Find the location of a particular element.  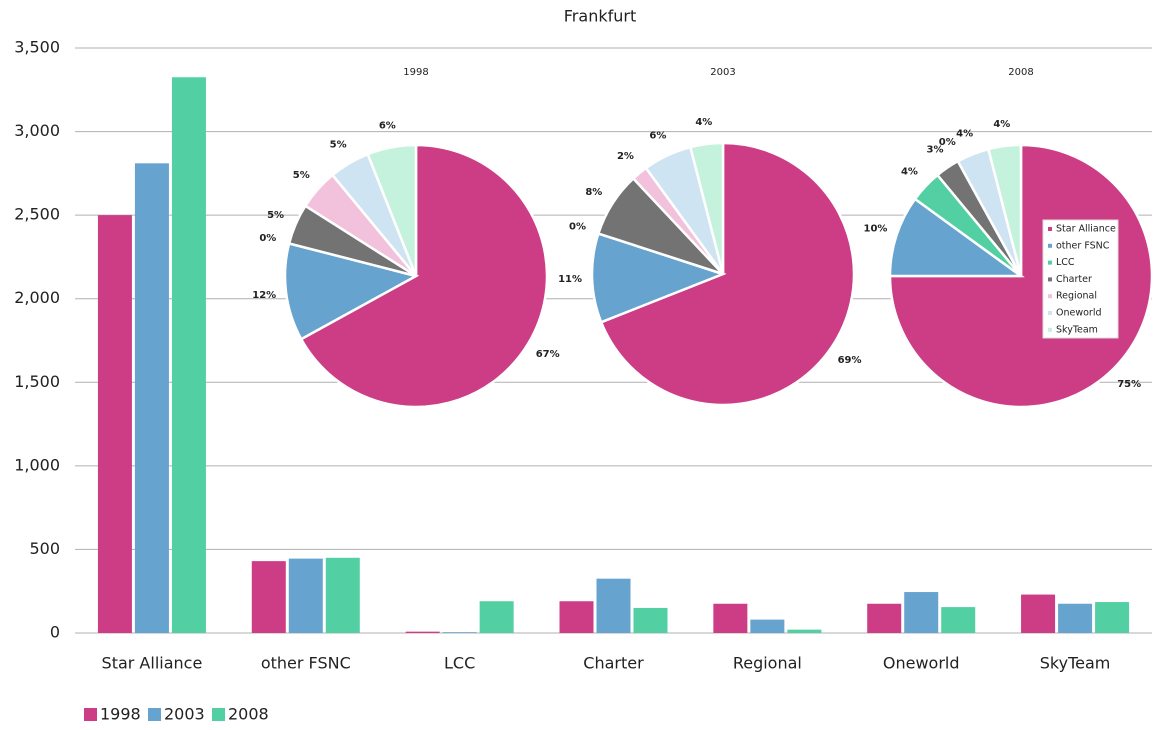

x-tick-label: Charter is located at coordinates (613, 663).